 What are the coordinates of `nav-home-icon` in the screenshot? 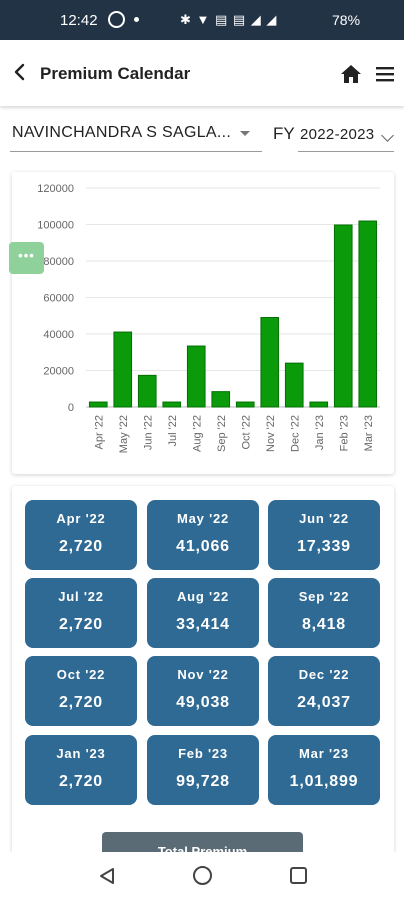 It's located at (202, 875).